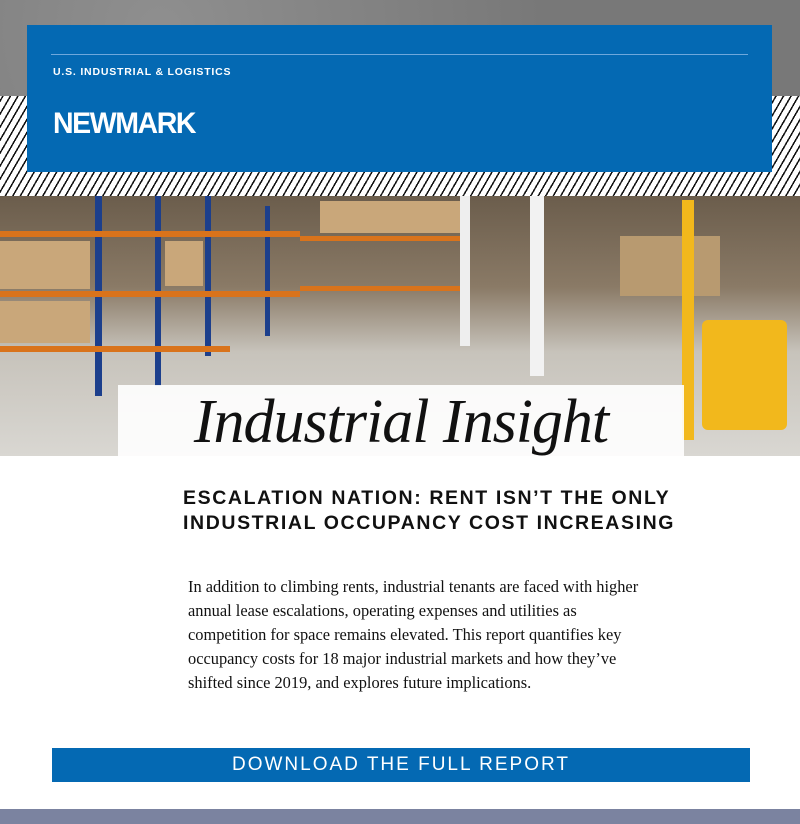 Image resolution: width=800 pixels, height=824 pixels. What do you see at coordinates (124, 123) in the screenshot?
I see `newmark-logo: NEWMARK` at bounding box center [124, 123].